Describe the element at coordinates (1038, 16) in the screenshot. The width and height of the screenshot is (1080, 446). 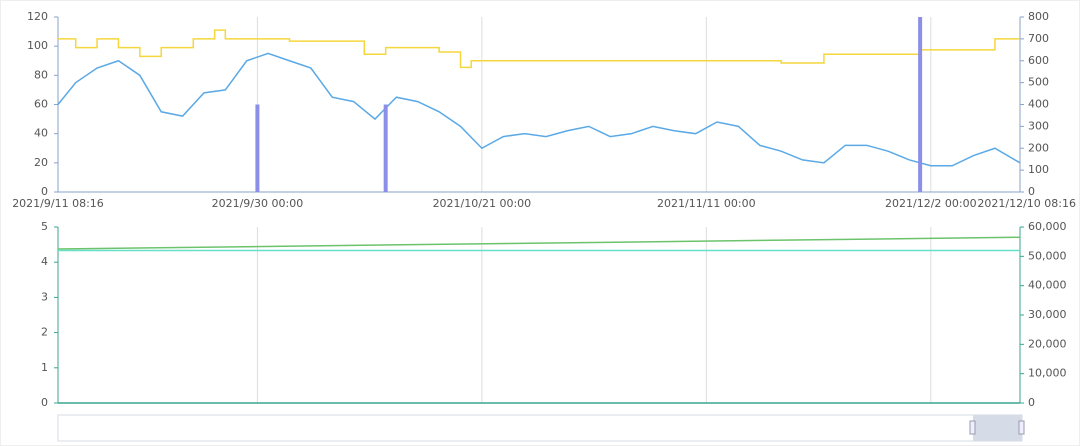
I see `y2-tick-label: 800` at that location.